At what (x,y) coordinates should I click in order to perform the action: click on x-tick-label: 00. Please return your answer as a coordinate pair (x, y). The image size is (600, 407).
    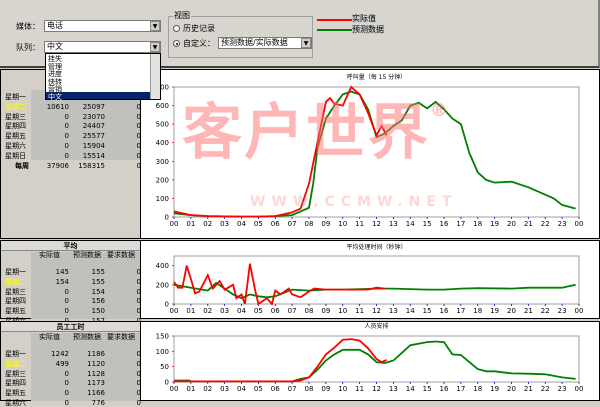
    Looking at the image, I should click on (579, 311).